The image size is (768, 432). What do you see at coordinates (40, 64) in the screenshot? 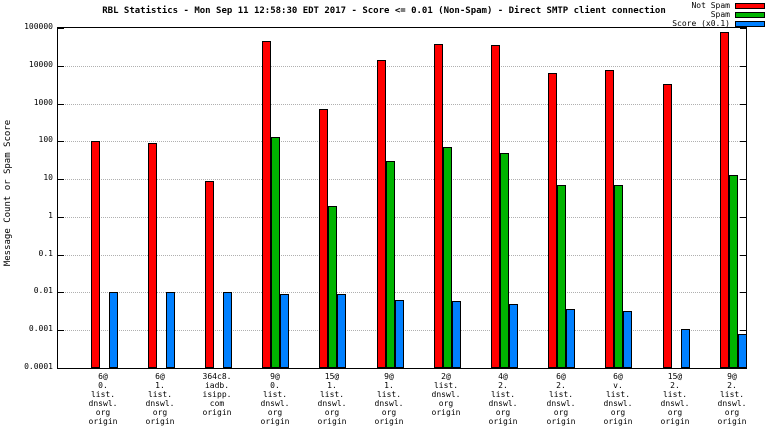
I see `y-tick-label: 10000` at bounding box center [40, 64].